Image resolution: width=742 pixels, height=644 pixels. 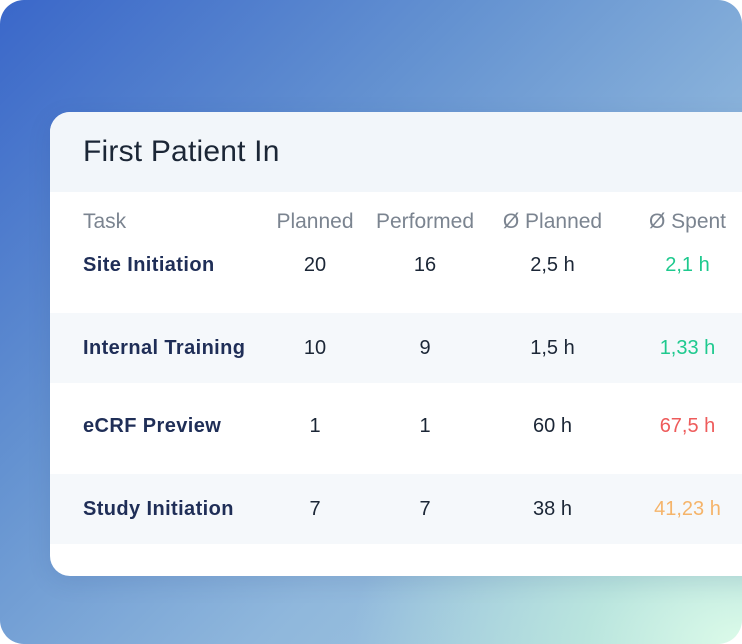 I want to click on avg-planned-hours: 1,5 h, so click(x=552, y=348).